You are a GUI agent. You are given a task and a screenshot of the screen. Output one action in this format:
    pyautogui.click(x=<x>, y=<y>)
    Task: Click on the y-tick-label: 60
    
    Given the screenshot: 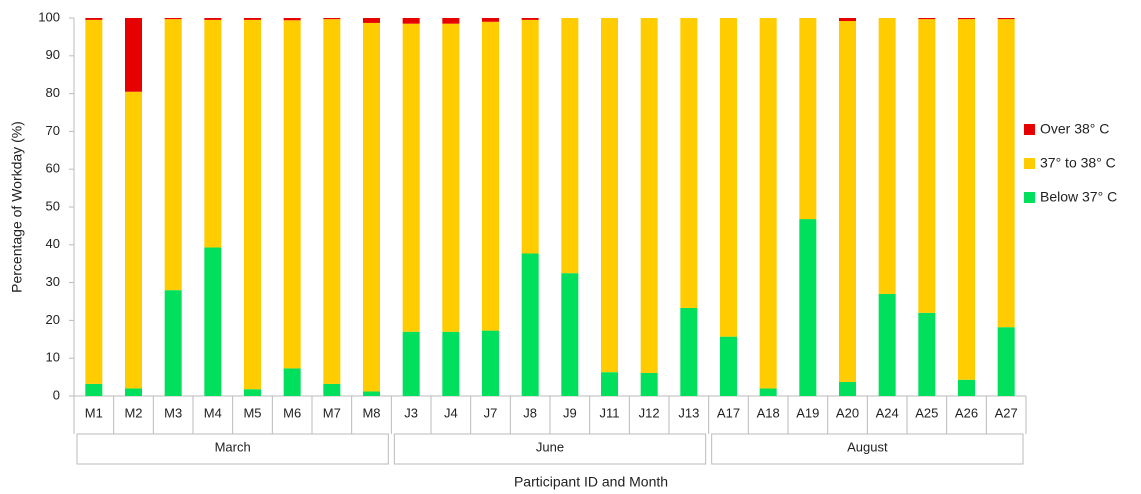 What is the action you would take?
    pyautogui.click(x=53, y=168)
    